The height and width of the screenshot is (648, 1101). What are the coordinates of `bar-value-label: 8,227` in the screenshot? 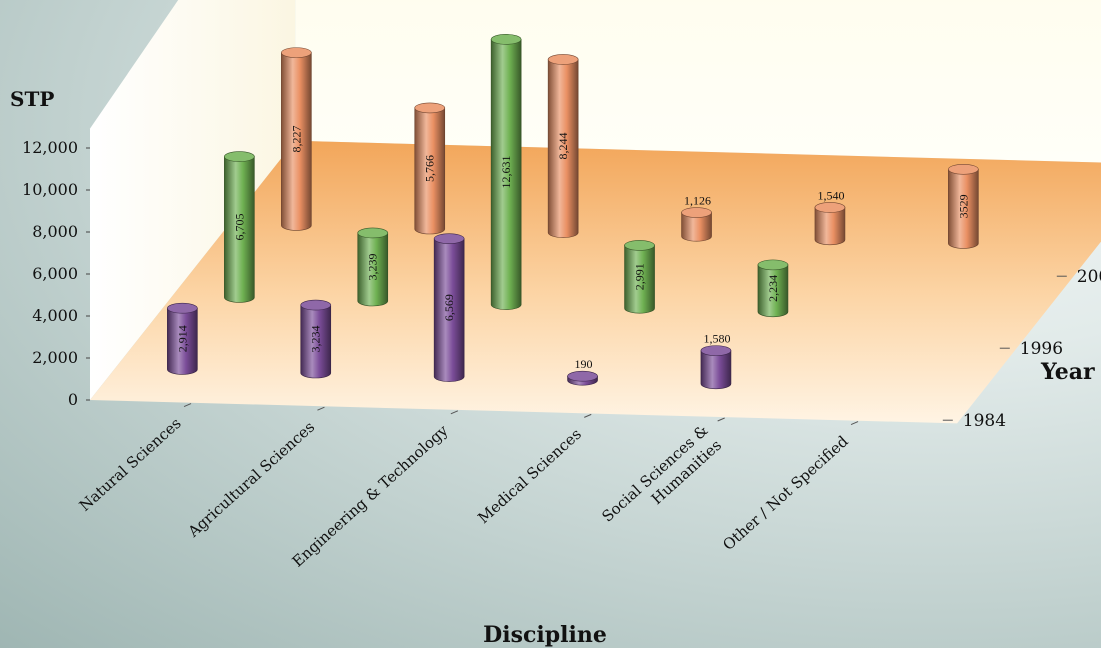 It's located at (296, 139).